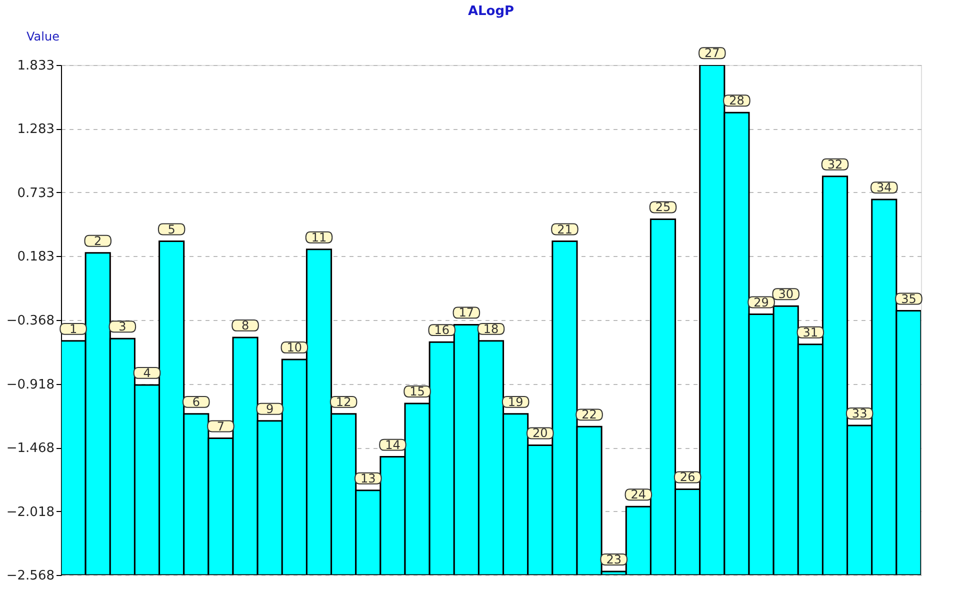  Describe the element at coordinates (736, 101) in the screenshot. I see `x-tick-label: 28` at that location.